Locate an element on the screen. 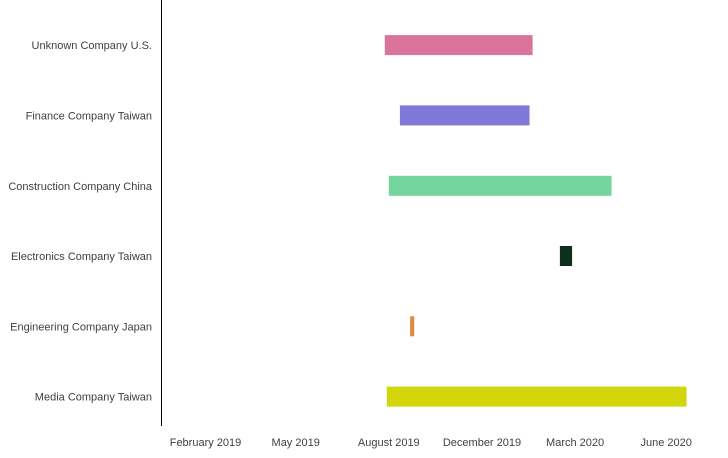 Image resolution: width=728 pixels, height=458 pixels. x-tick-label: May 2019 is located at coordinates (296, 443).